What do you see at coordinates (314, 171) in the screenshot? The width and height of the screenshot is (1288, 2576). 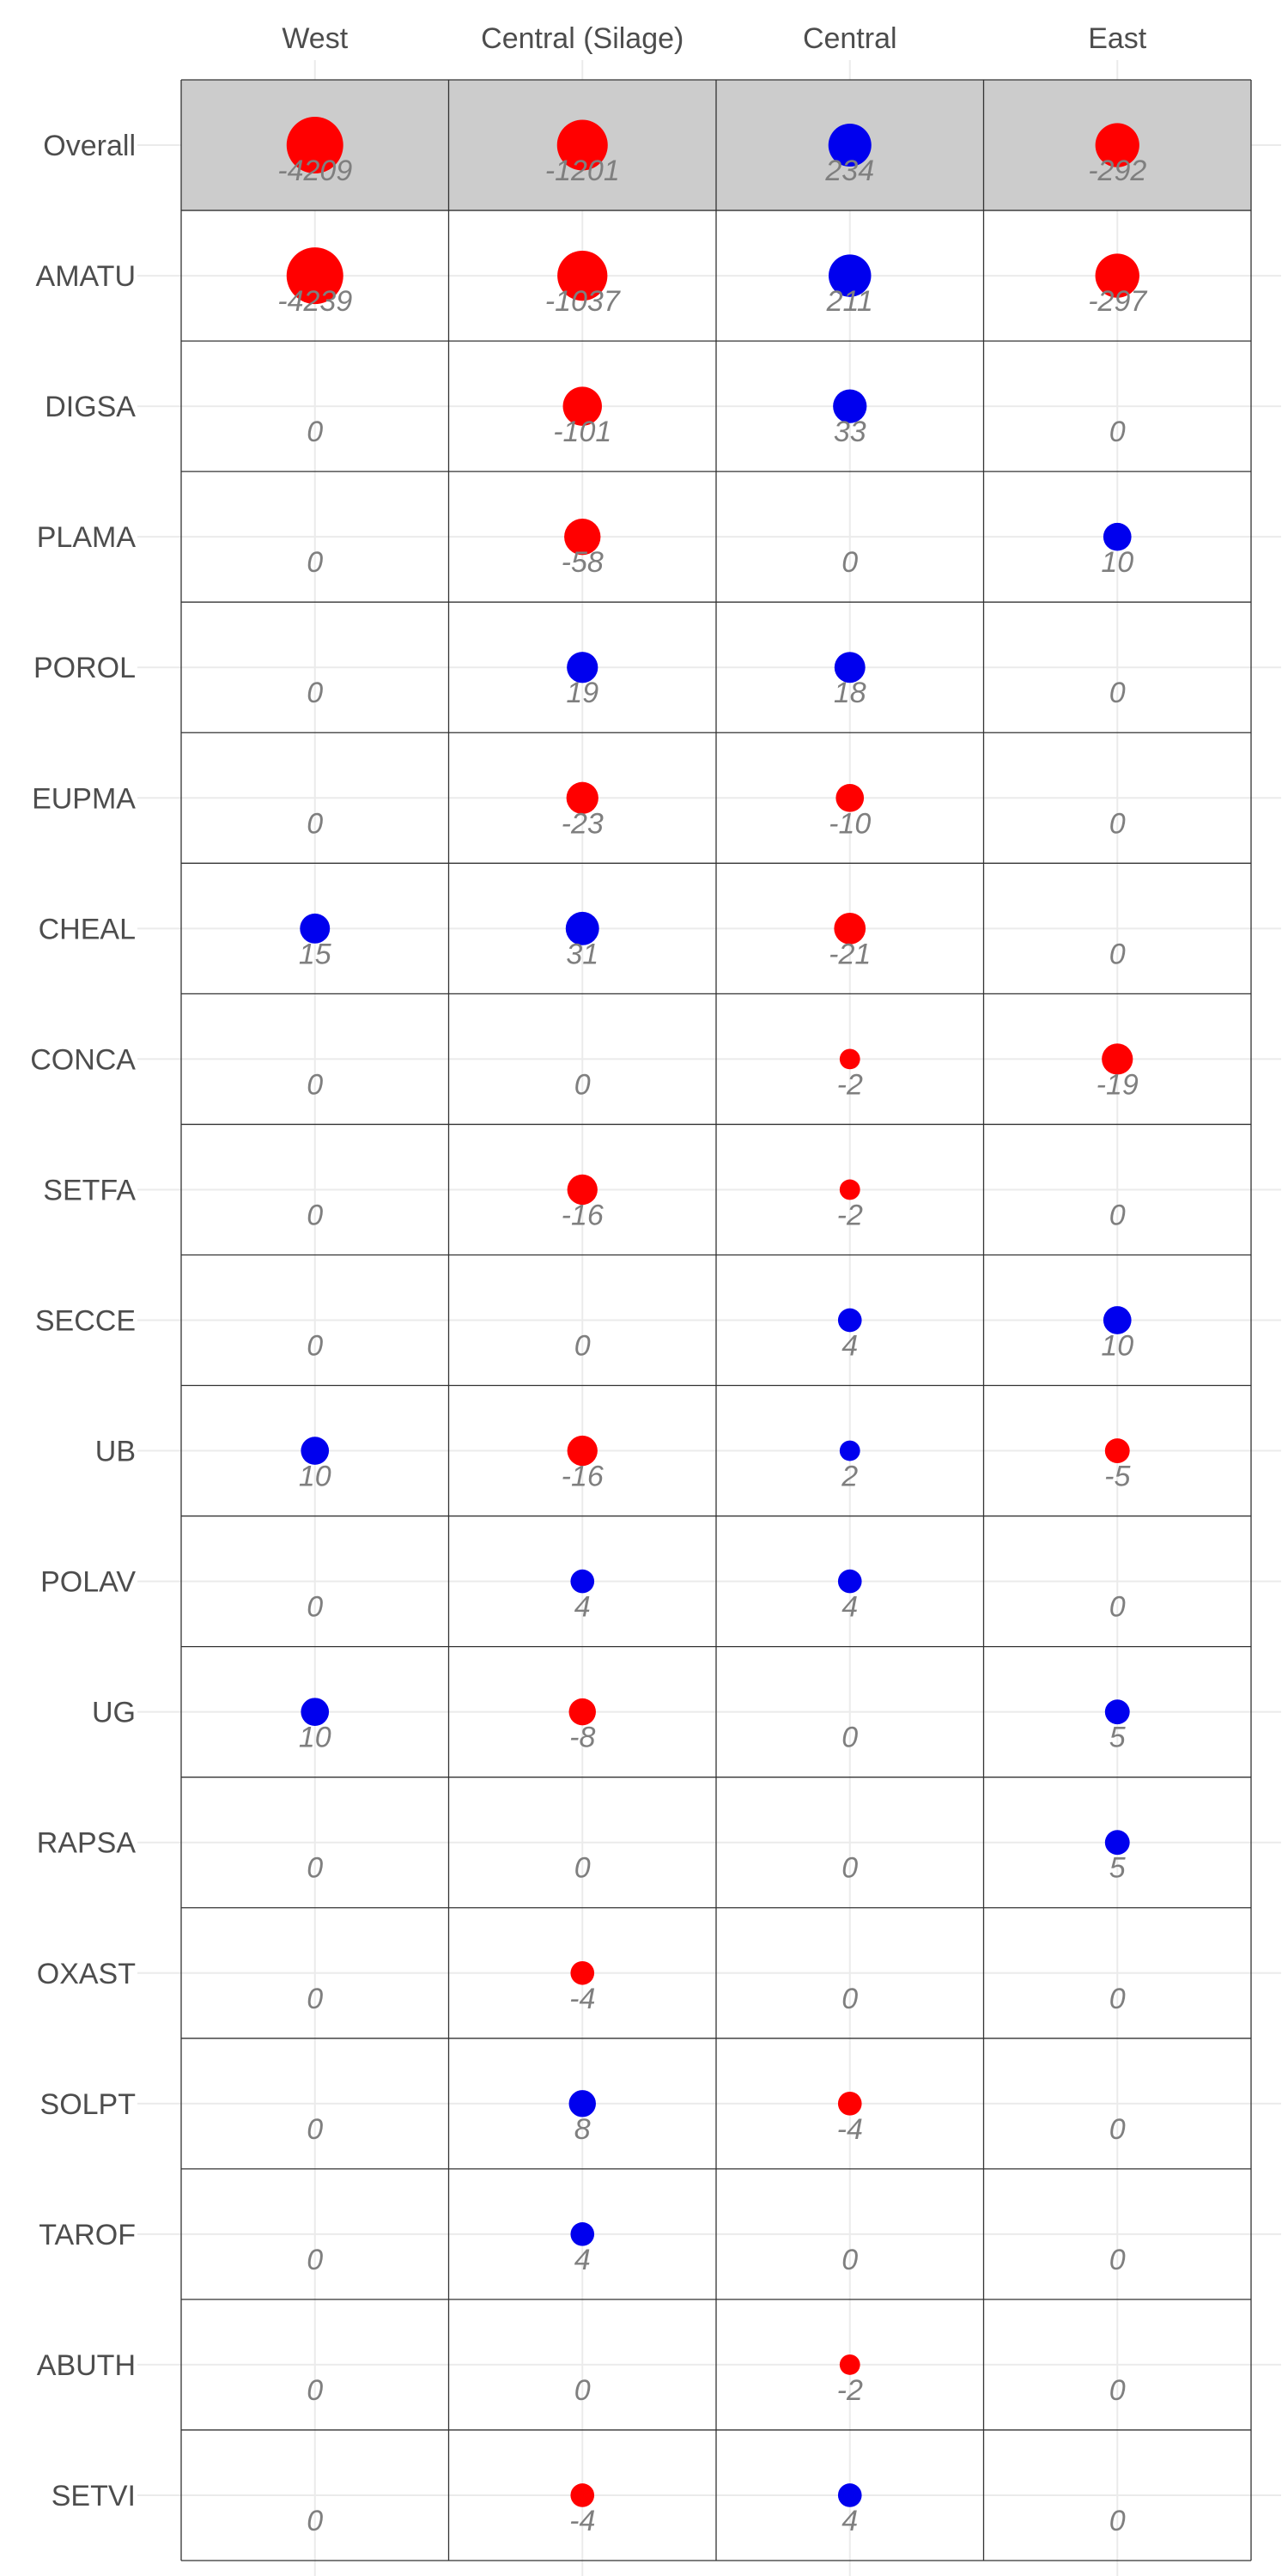 I see `value-label: -4209` at bounding box center [314, 171].